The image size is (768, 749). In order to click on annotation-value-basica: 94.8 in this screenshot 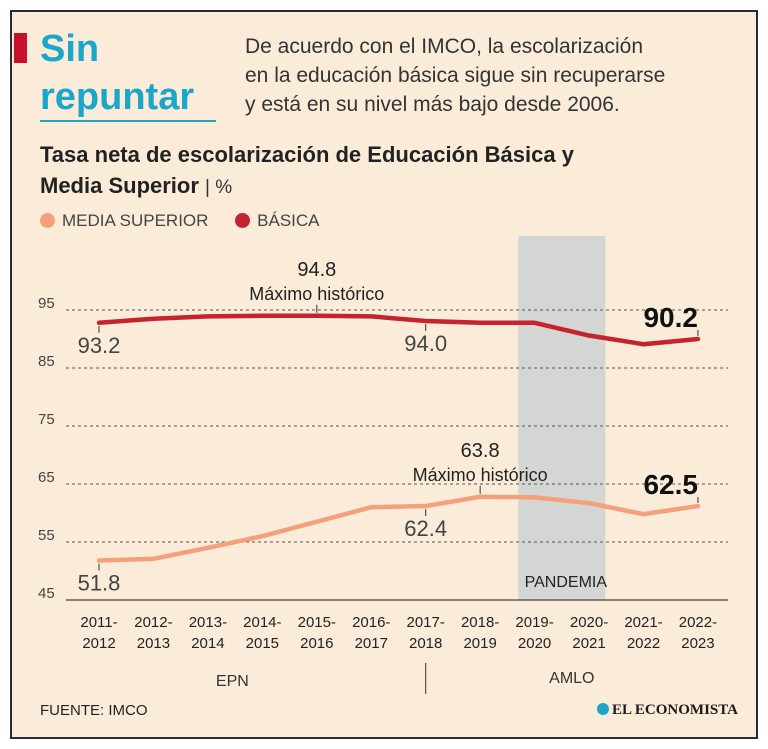, I will do `click(316, 270)`.